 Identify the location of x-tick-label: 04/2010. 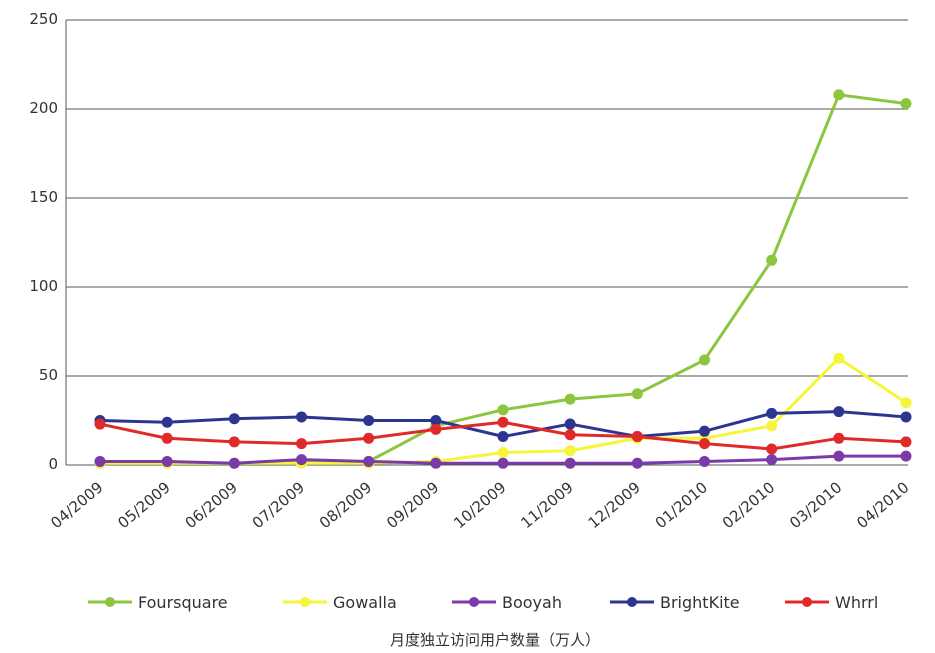
(882, 505).